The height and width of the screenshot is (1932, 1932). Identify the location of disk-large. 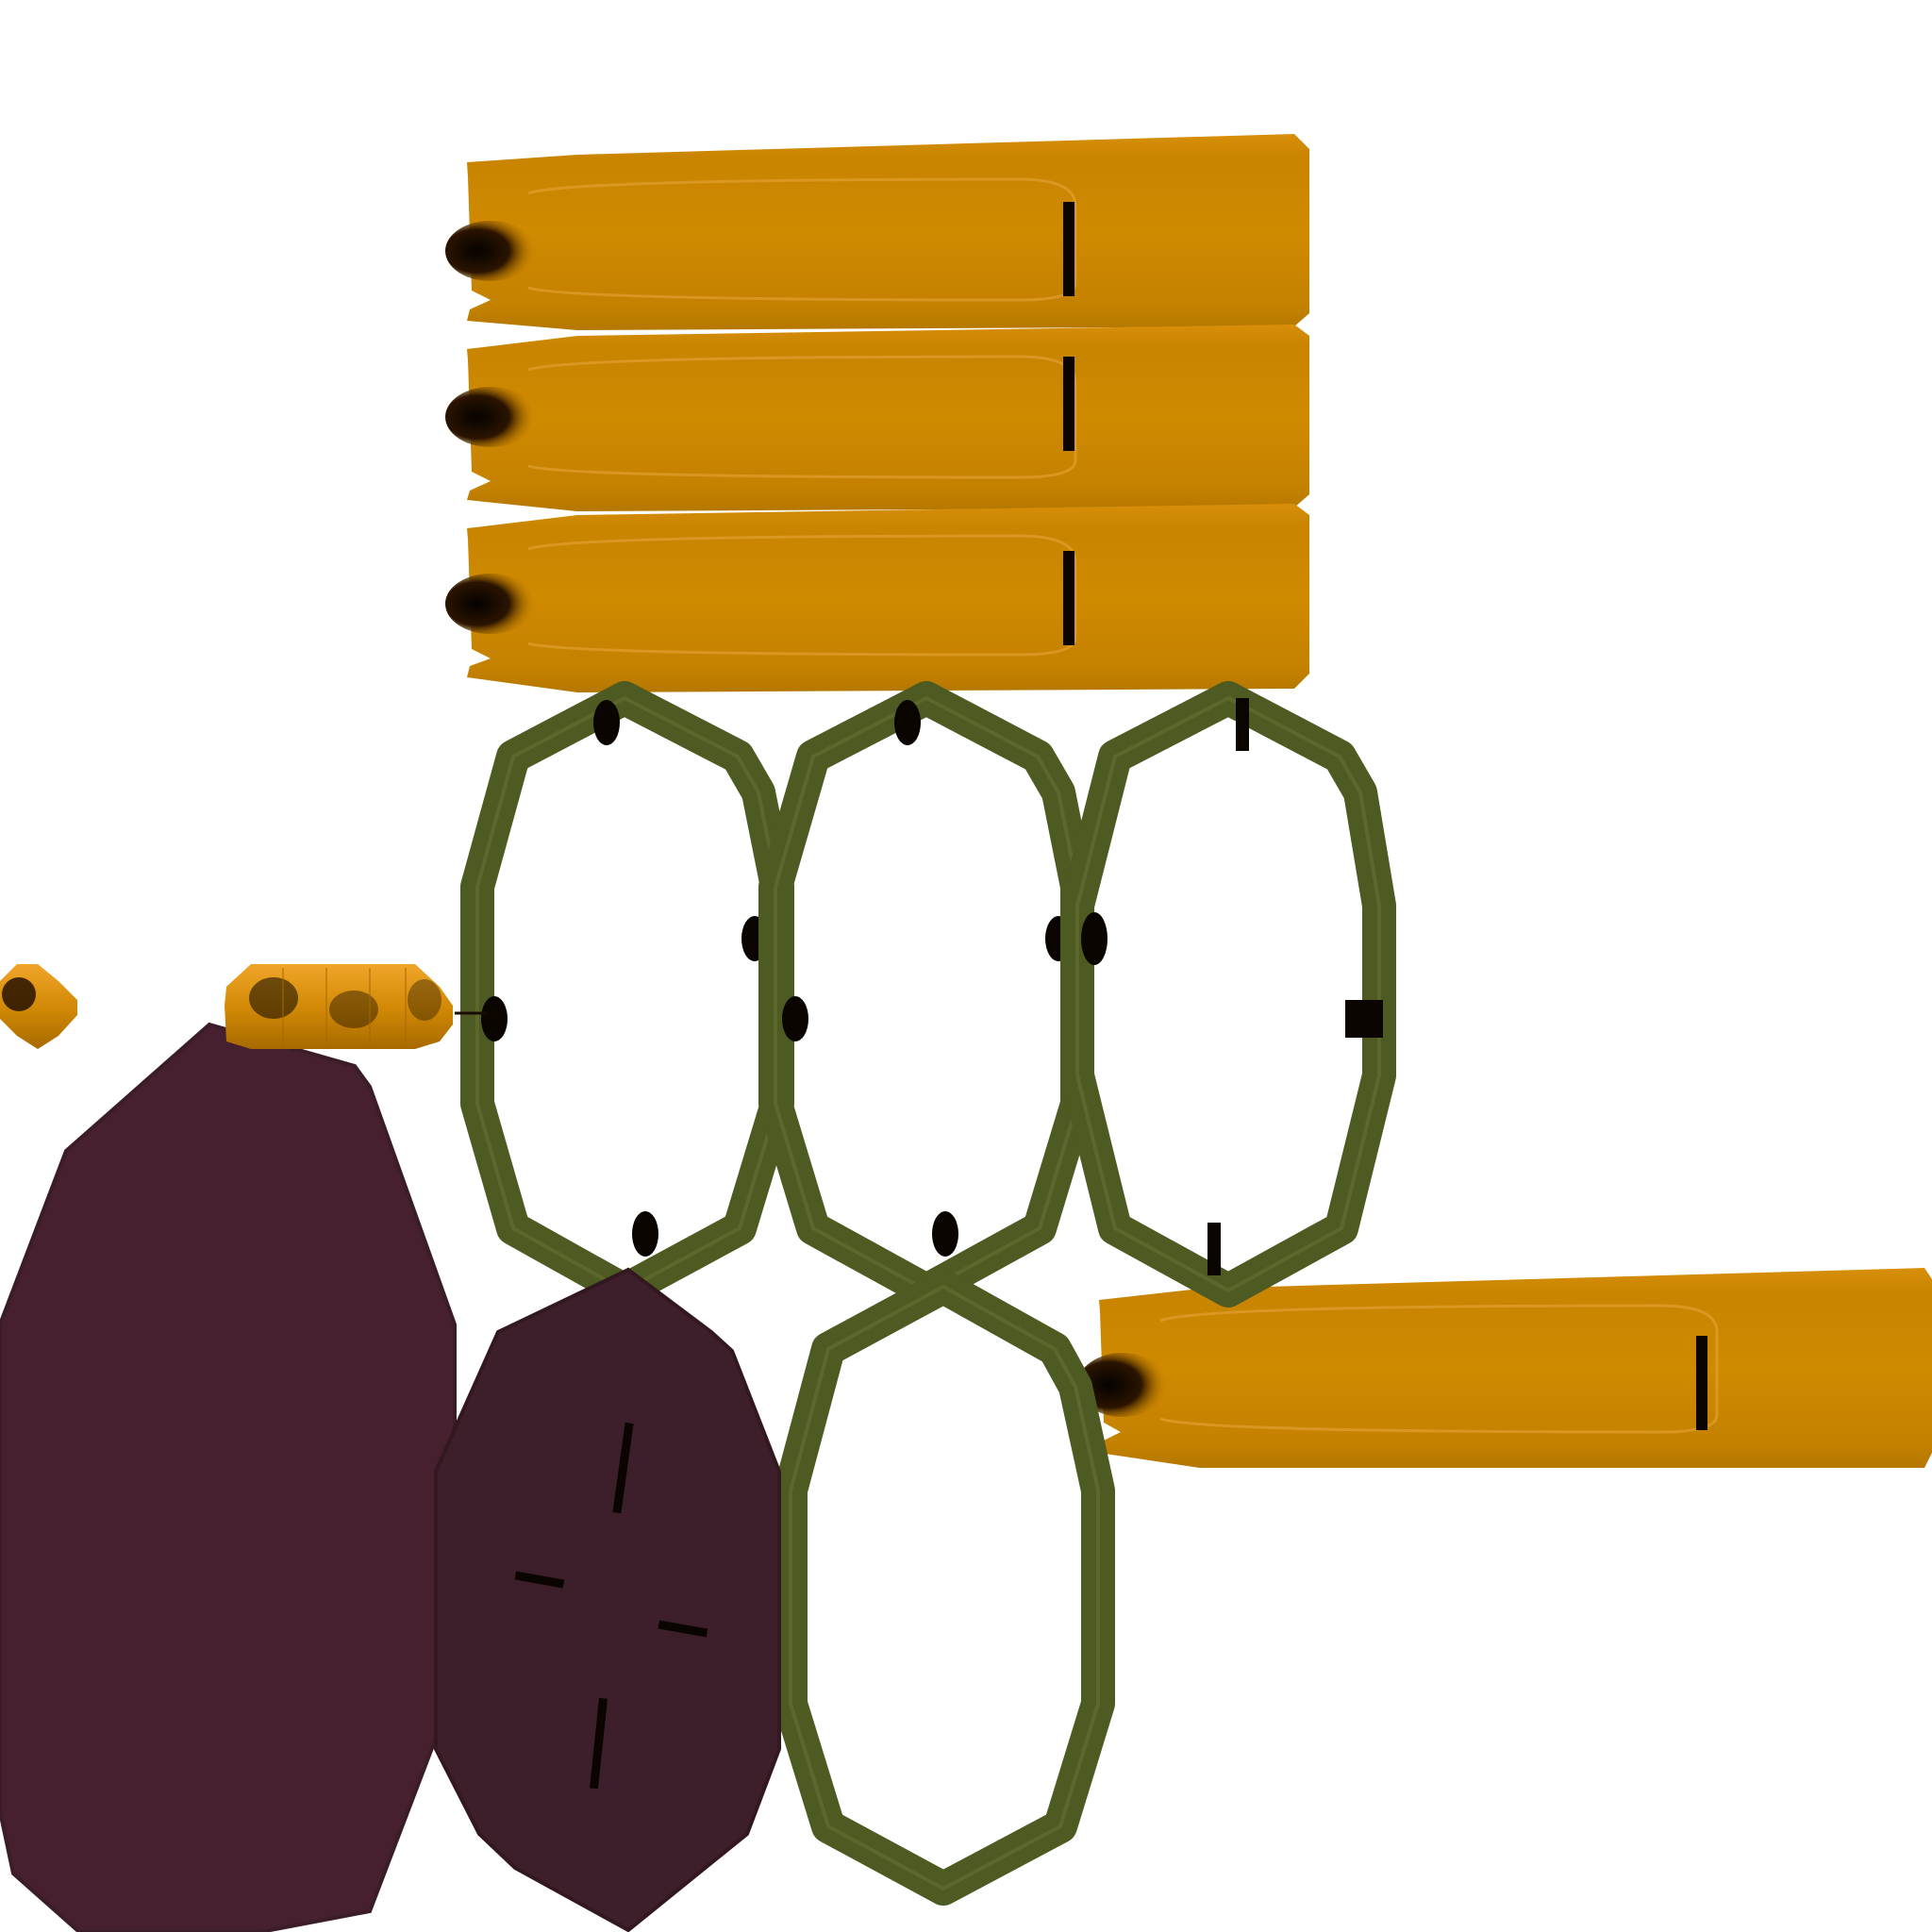
(228, 1477).